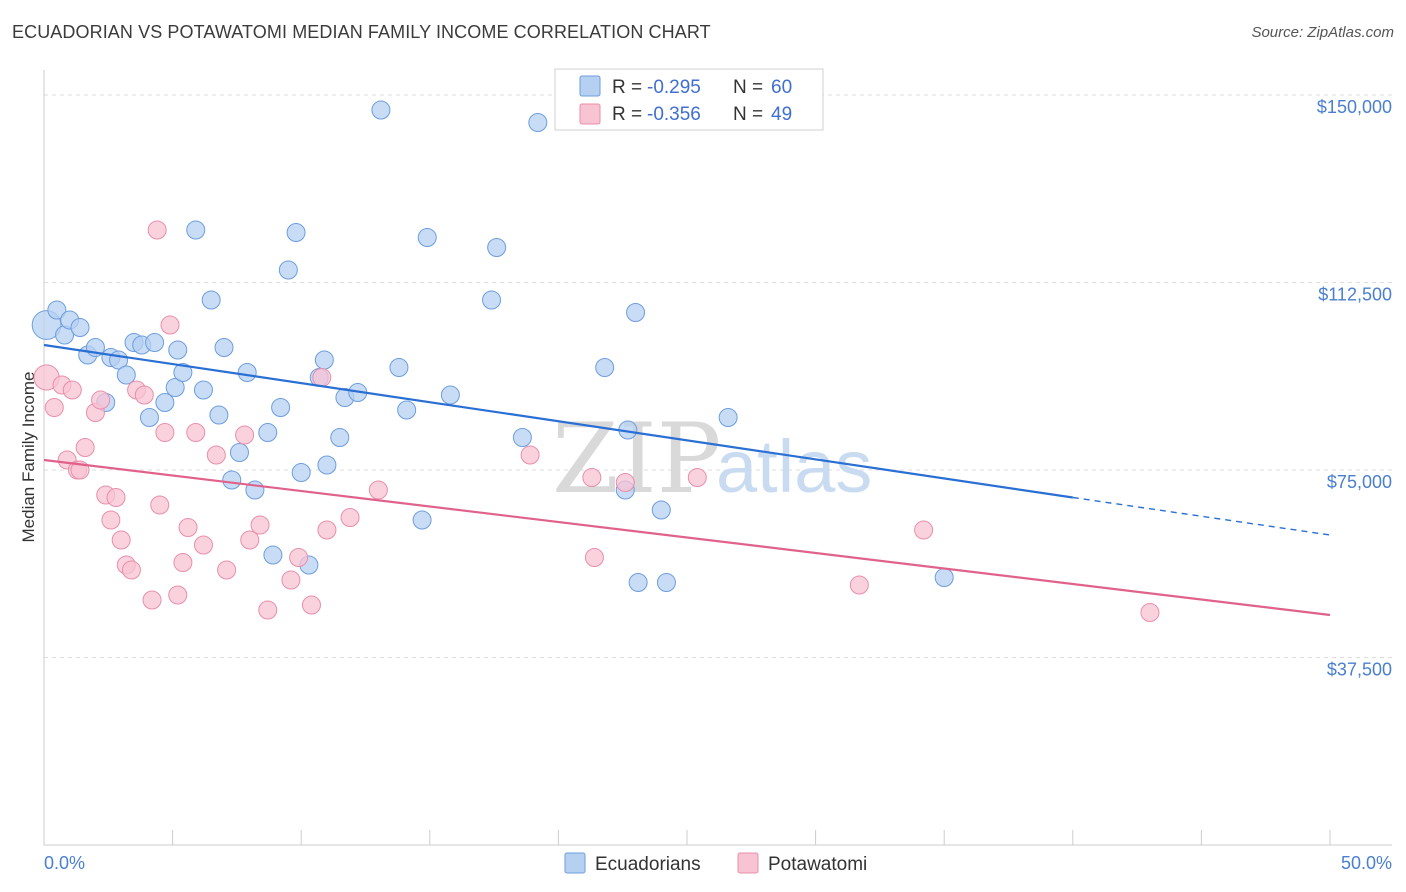  I want to click on y-tick-labels: $37,500 $75,000 $112,500 $150,000, so click(1354, 388).